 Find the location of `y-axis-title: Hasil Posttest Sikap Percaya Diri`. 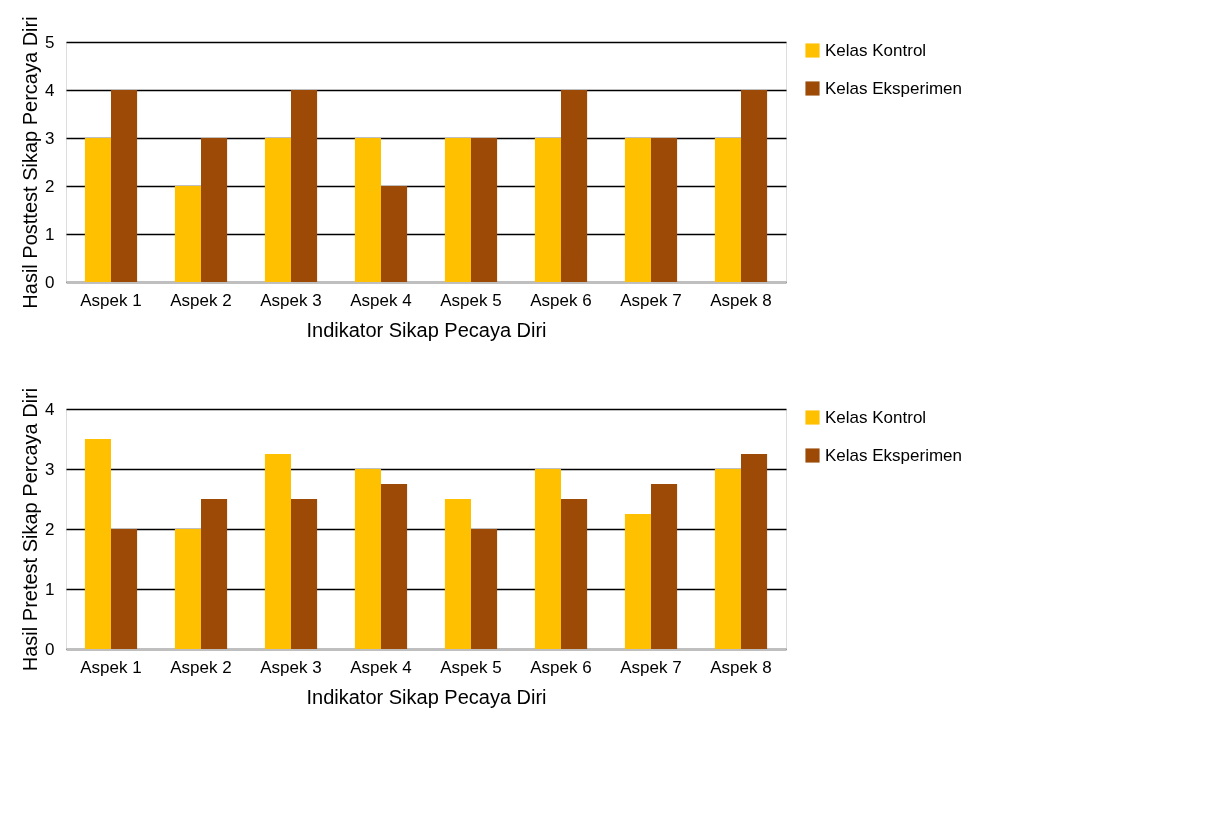

y-axis-title: Hasil Posttest Sikap Percaya Diri is located at coordinates (30, 162).